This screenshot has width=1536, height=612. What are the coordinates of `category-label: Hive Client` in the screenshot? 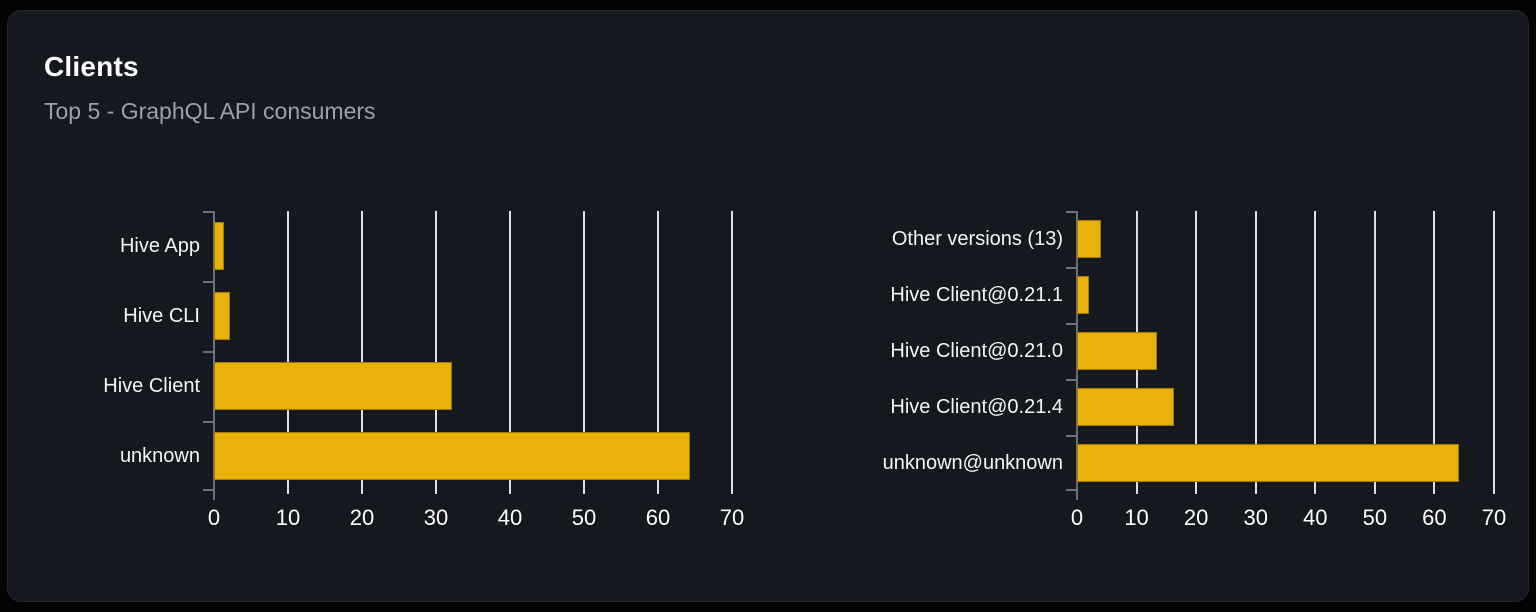 It's located at (151, 385).